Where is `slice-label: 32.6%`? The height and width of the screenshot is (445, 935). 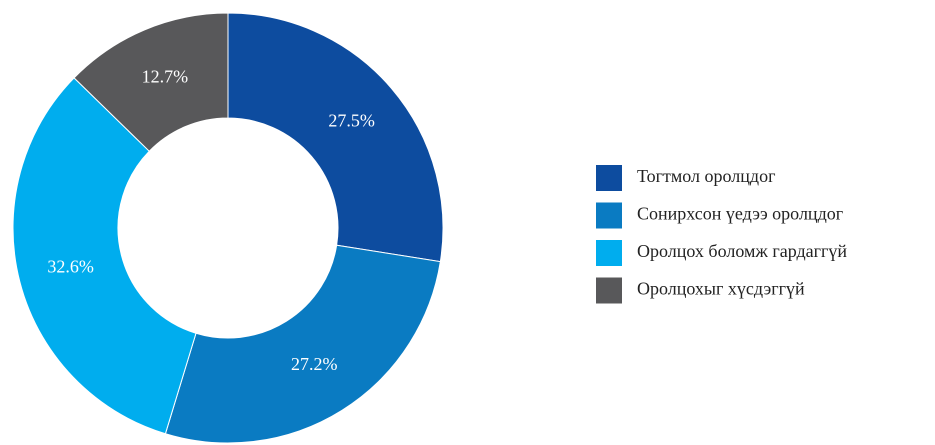 slice-label: 32.6% is located at coordinates (70, 267).